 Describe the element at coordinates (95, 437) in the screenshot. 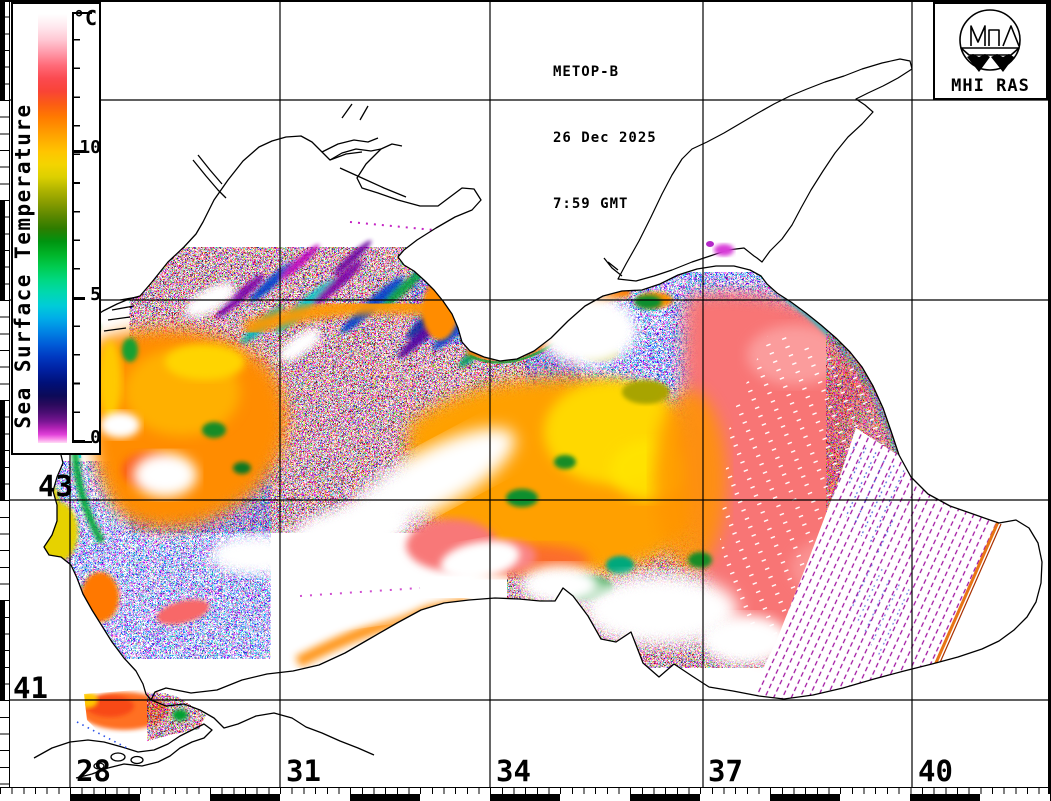

I see `colorbar-tick-0: 0` at that location.